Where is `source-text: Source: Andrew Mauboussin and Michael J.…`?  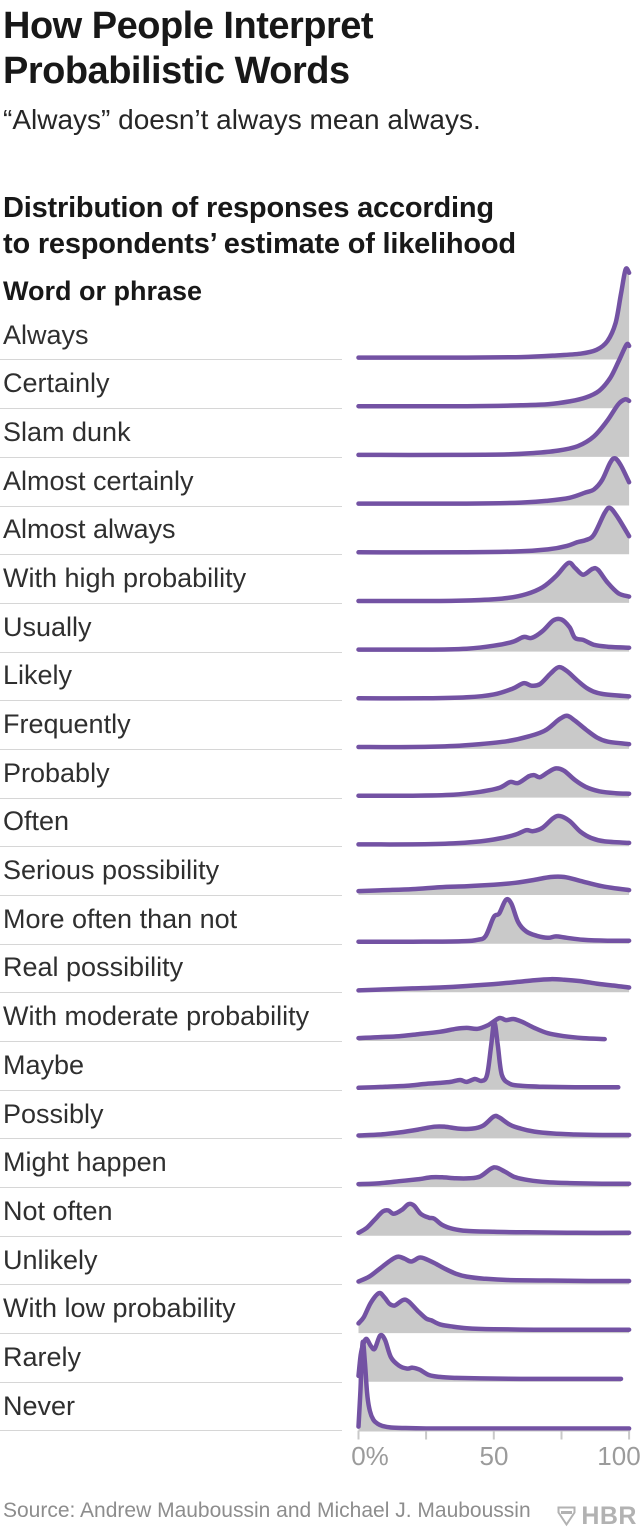 source-text: Source: Andrew Mauboussin and Michael J.… is located at coordinates (267, 1510).